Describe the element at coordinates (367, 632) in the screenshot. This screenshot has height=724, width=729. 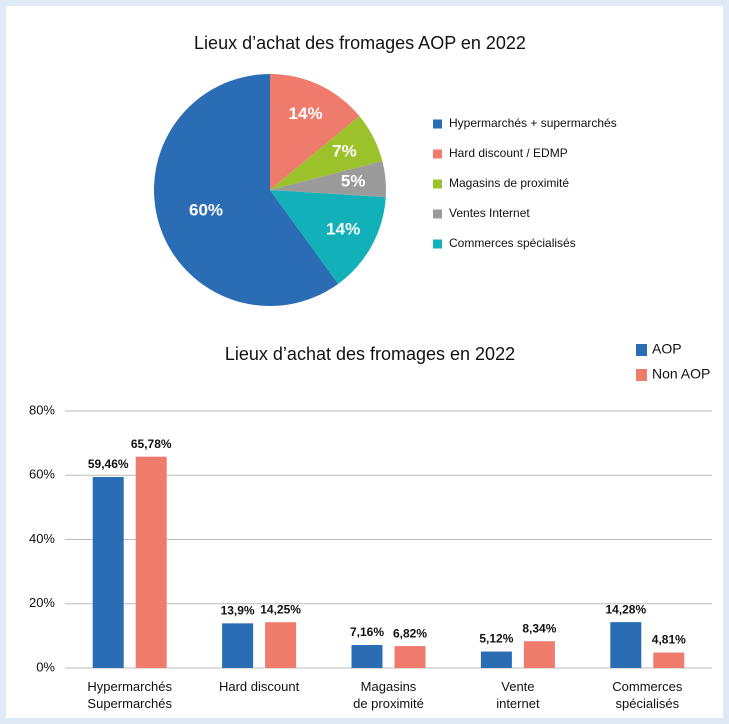
I see `bar-value-label: 7,16%` at that location.